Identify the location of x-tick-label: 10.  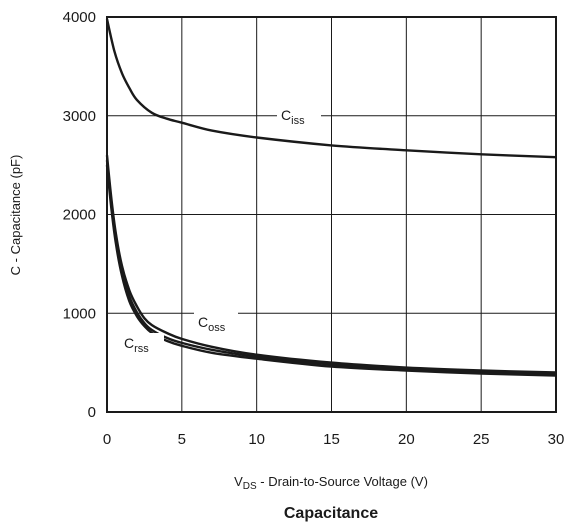
(256, 439).